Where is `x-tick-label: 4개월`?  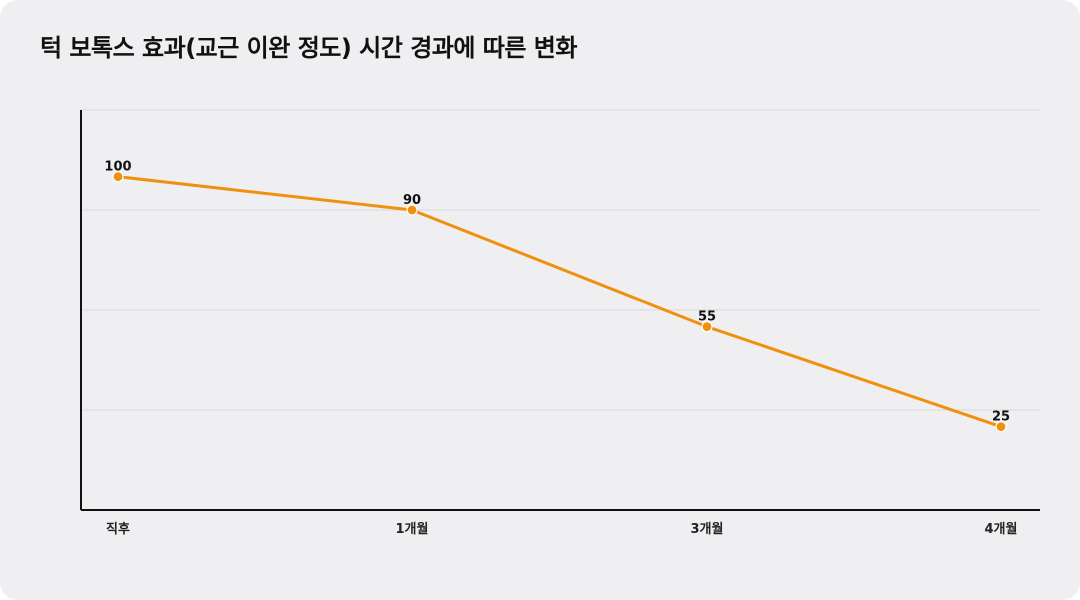 x-tick-label: 4개월 is located at coordinates (1001, 529).